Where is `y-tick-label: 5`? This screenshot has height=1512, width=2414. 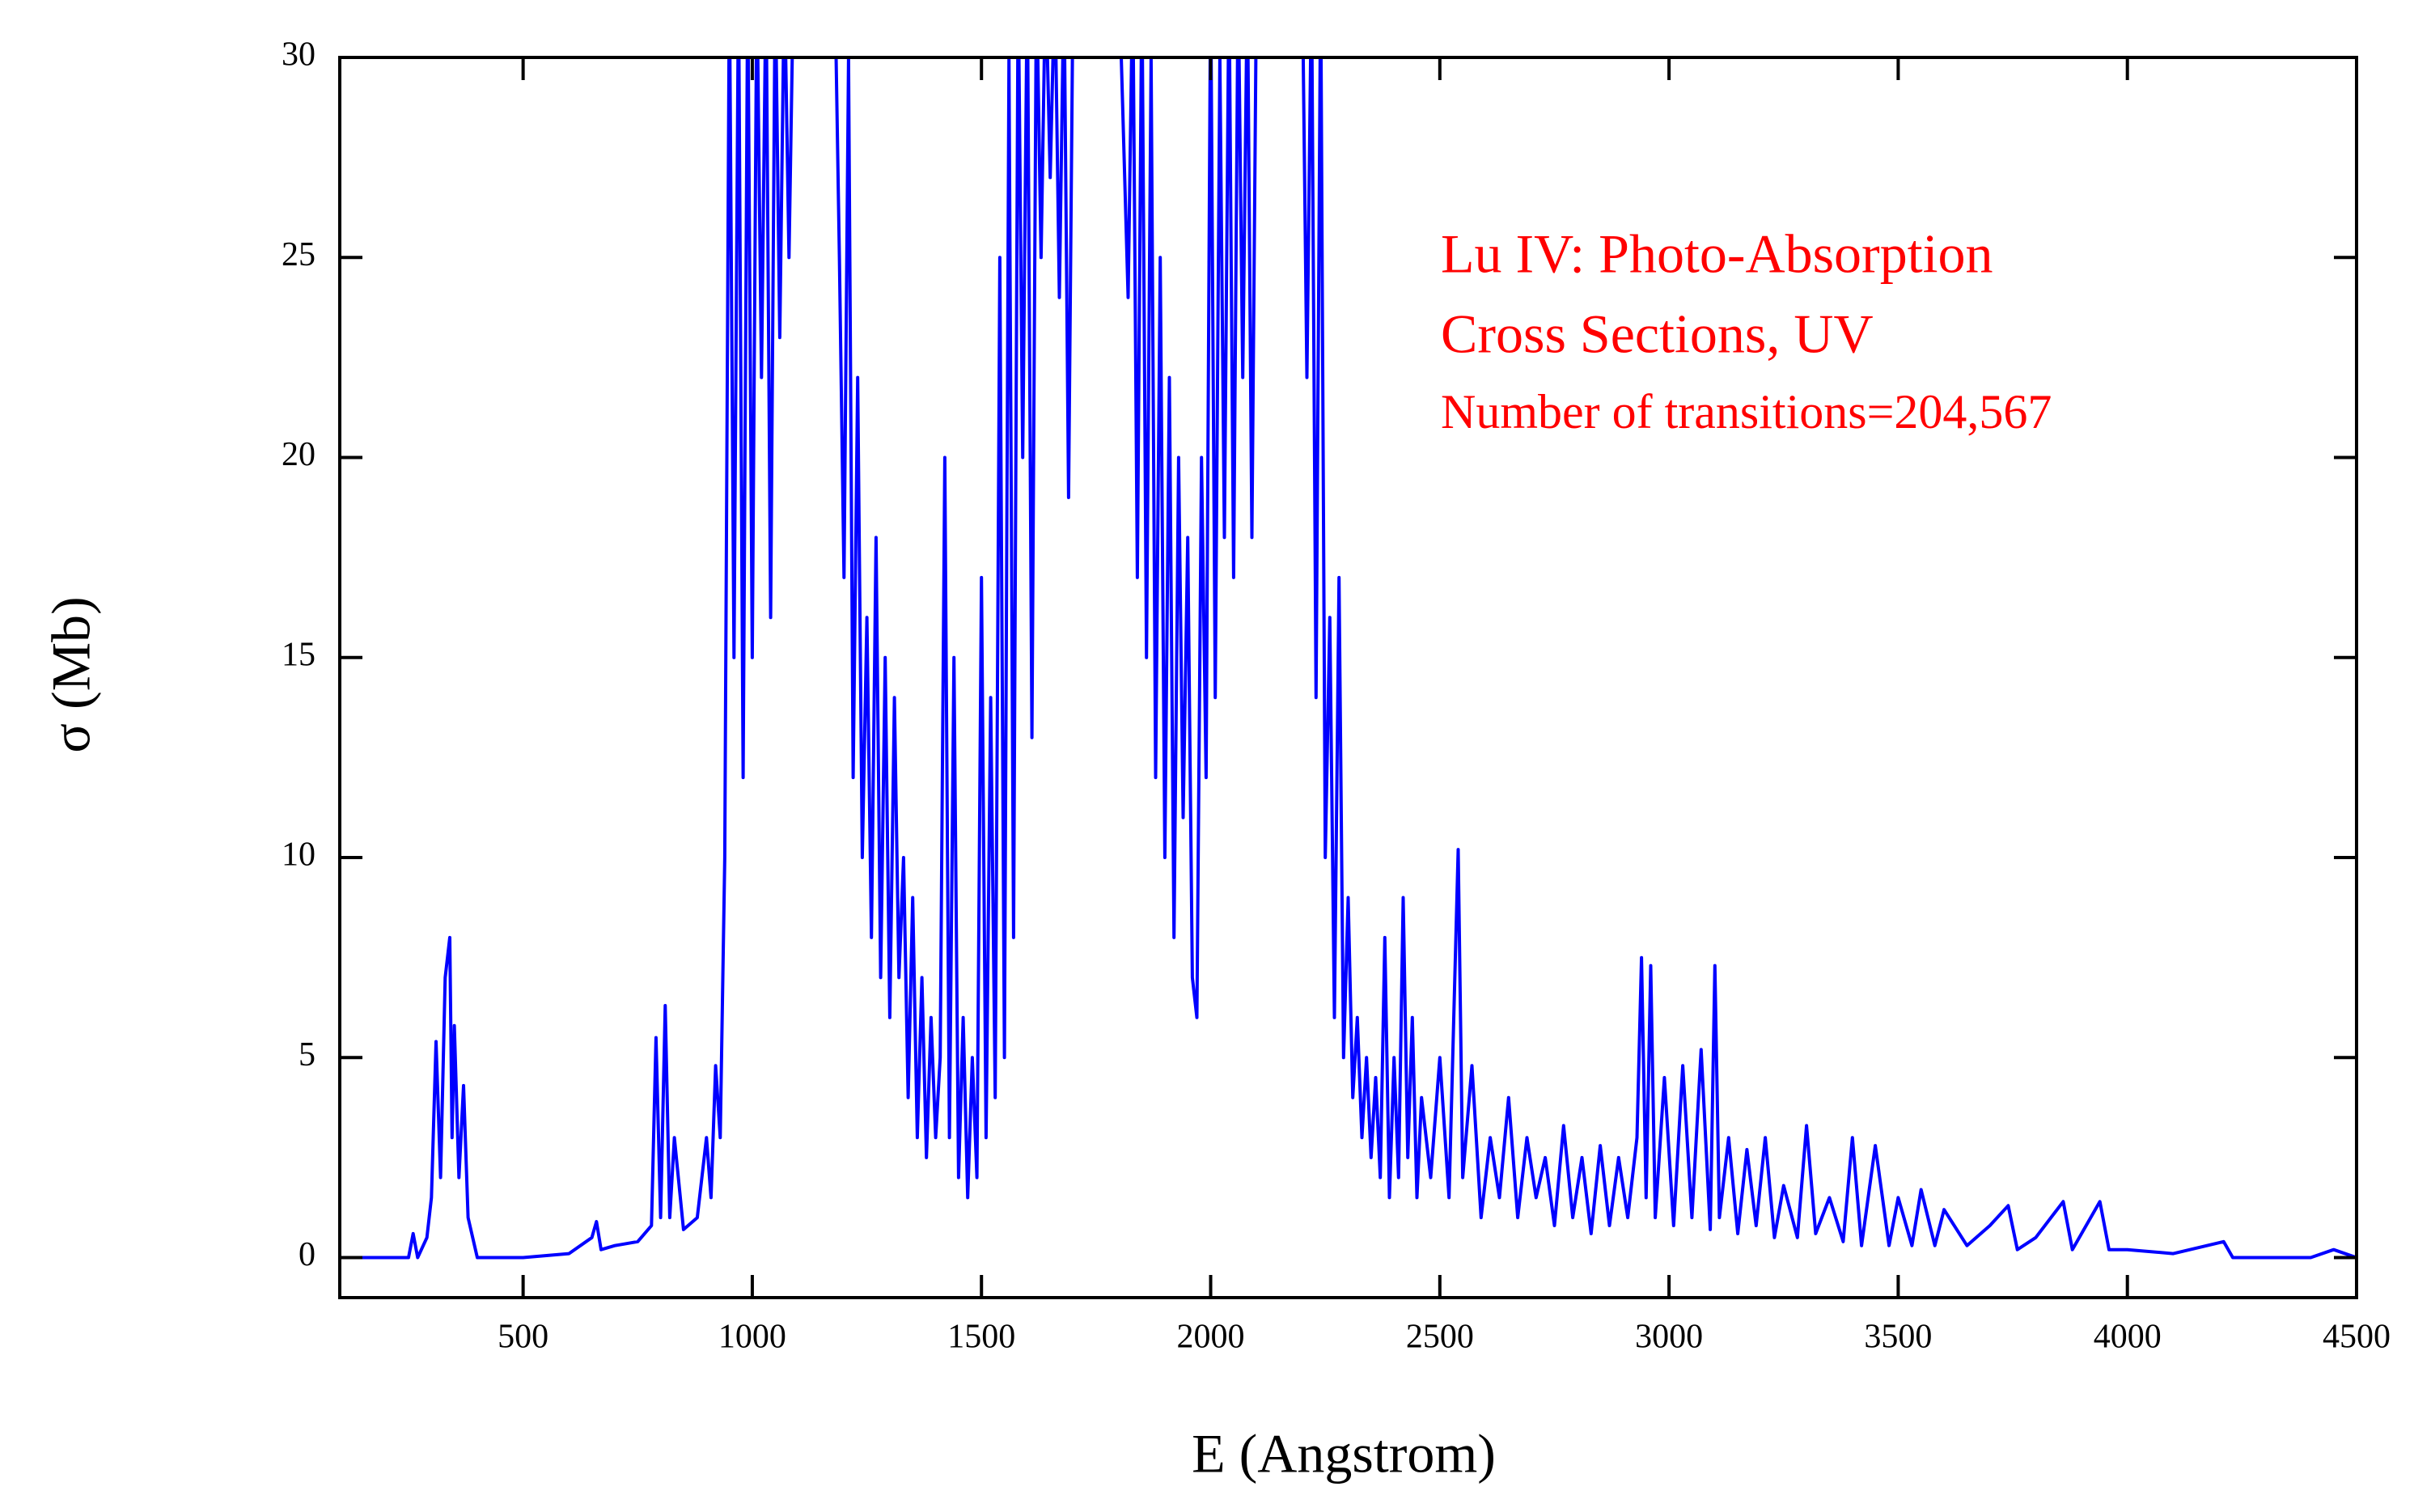
y-tick-label: 5 is located at coordinates (307, 1055).